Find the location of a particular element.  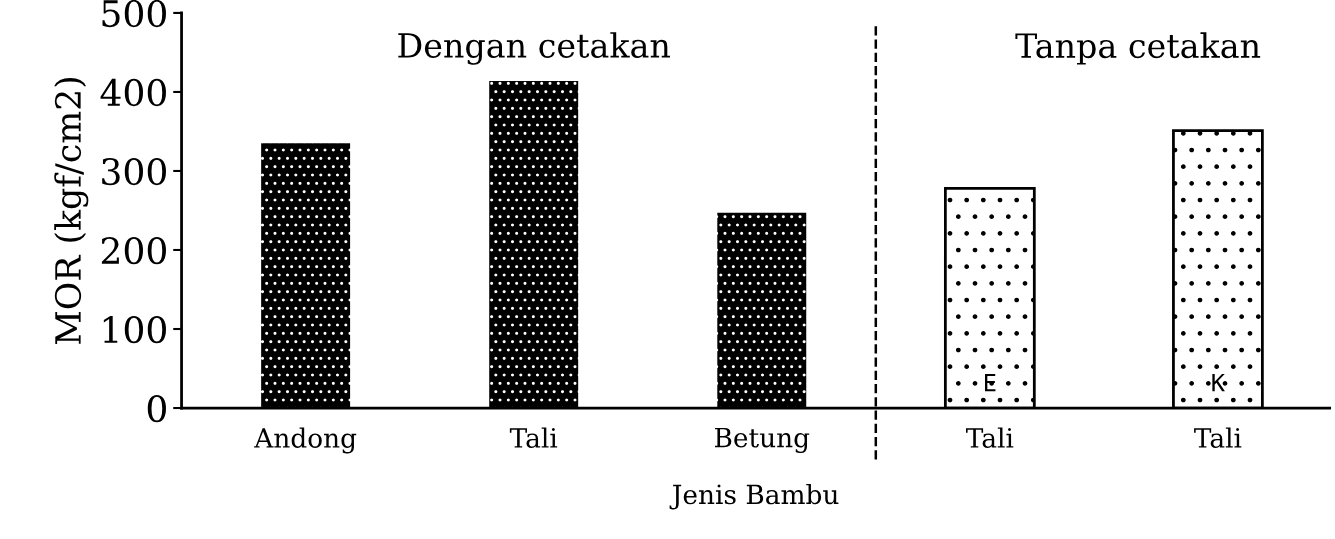

y-tick-label: 100 is located at coordinates (134, 329).